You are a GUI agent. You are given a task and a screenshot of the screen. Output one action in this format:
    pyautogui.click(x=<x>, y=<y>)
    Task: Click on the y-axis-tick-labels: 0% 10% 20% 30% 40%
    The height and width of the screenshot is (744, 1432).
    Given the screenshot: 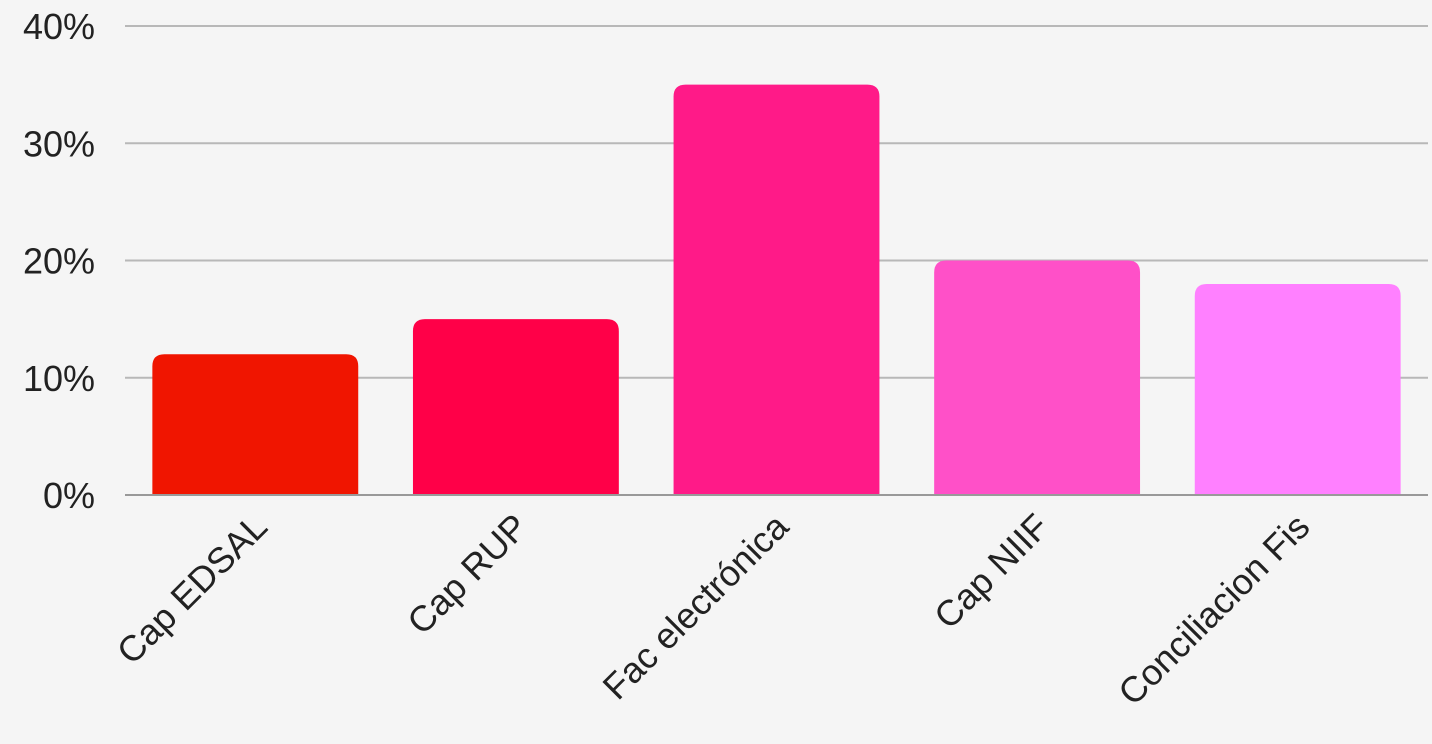 What is the action you would take?
    pyautogui.click(x=59, y=261)
    